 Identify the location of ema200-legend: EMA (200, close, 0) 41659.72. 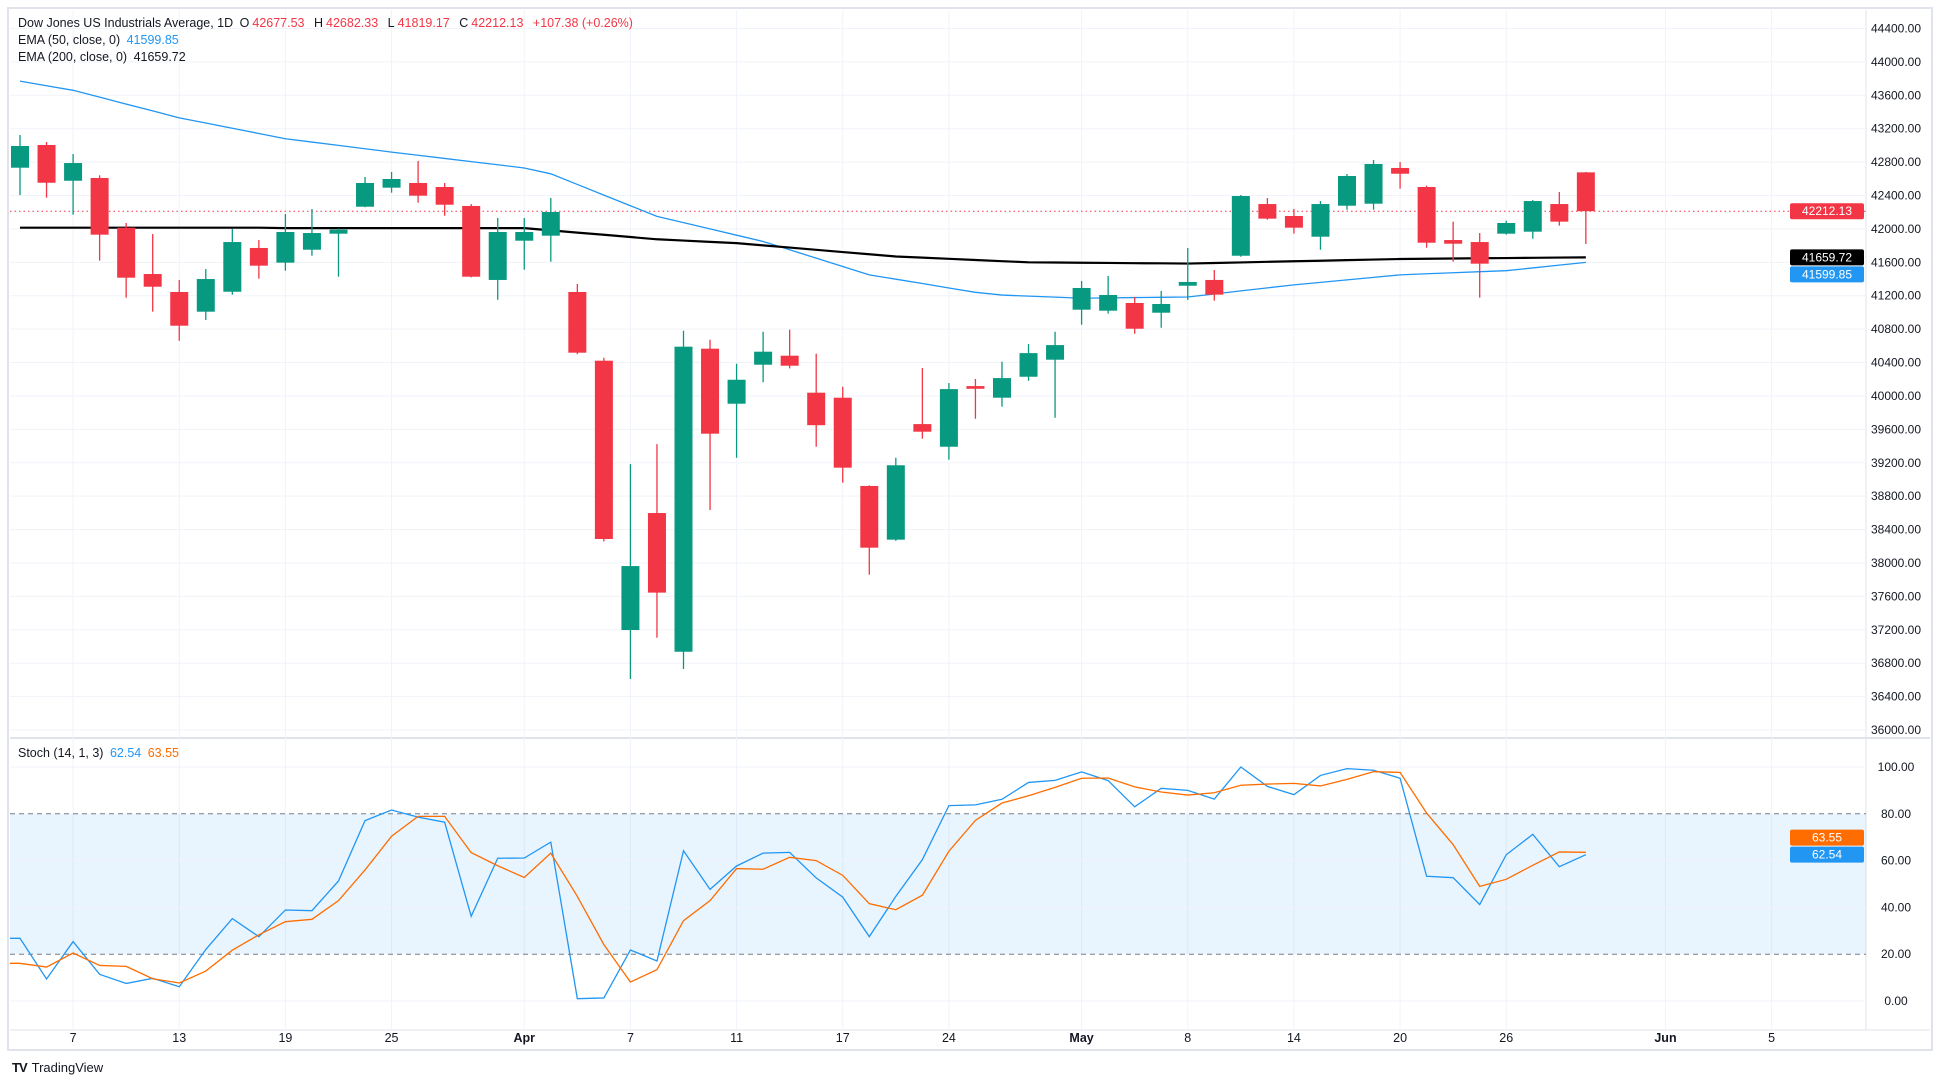
(103, 57).